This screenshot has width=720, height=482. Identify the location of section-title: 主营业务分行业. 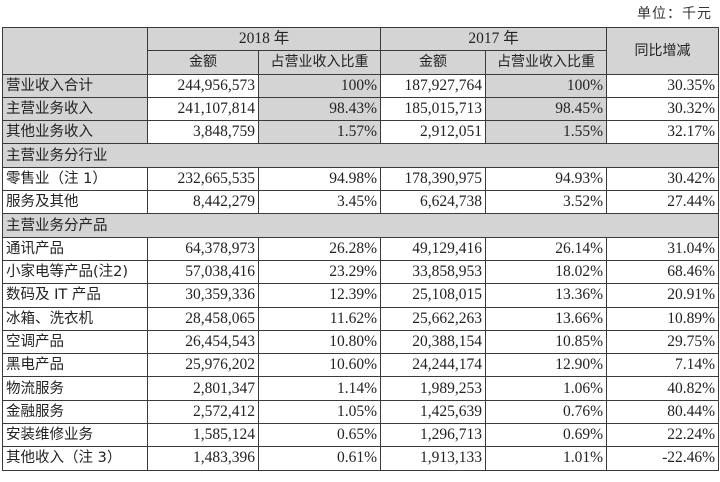
(360, 155).